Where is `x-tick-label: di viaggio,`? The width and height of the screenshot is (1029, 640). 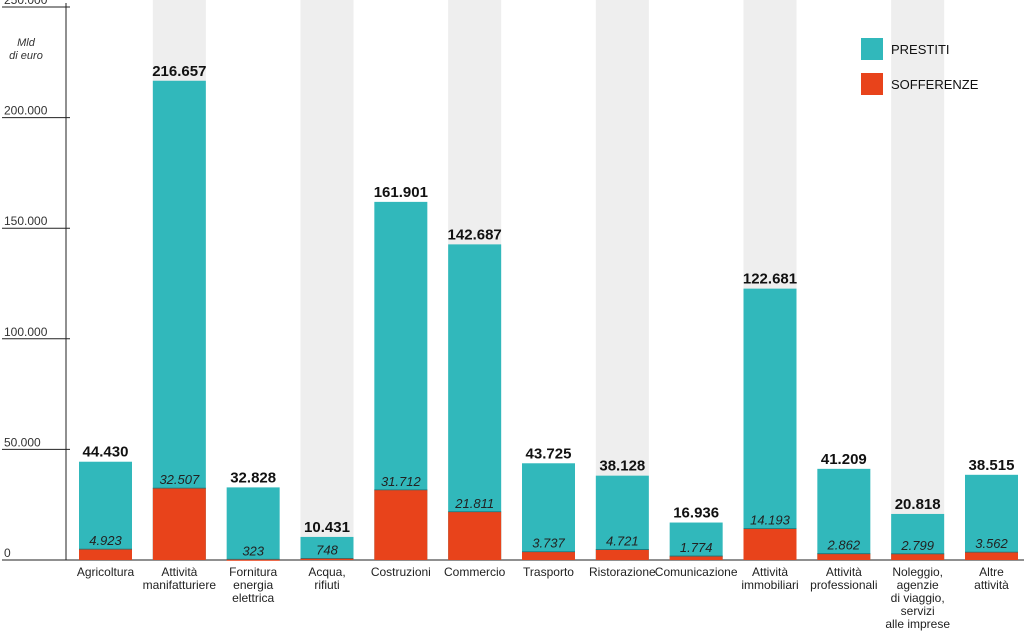
x-tick-label: di viaggio, is located at coordinates (918, 598).